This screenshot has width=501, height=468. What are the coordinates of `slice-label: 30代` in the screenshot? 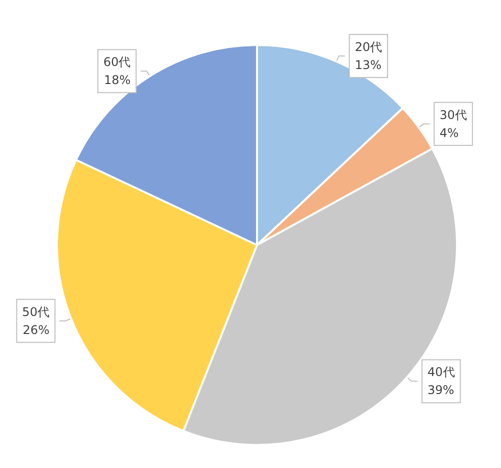 It's located at (453, 115).